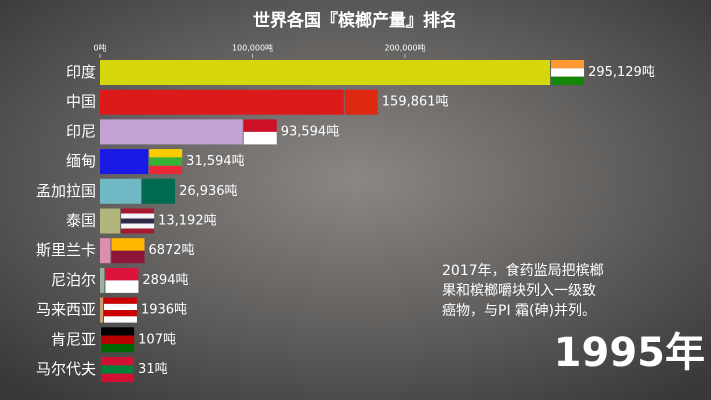  I want to click on y-tick-label: 印度, so click(81, 72).